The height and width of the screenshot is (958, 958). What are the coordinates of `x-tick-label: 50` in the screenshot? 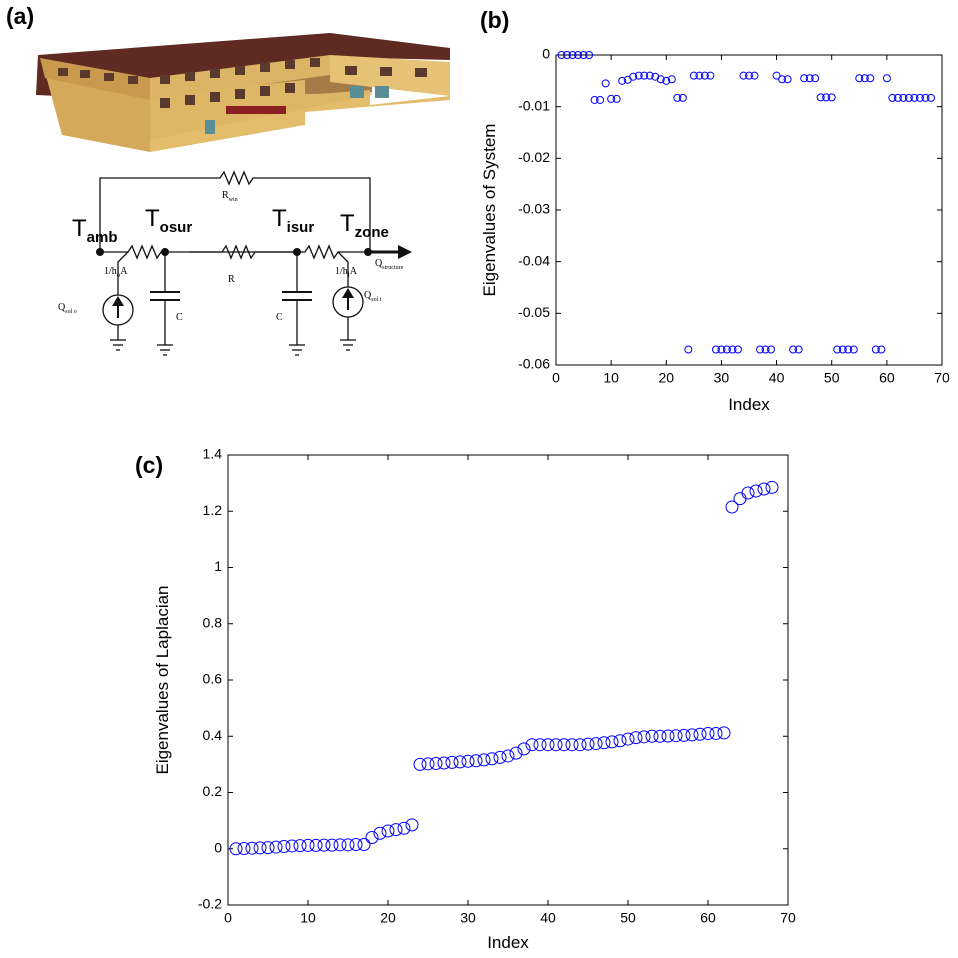 It's located at (628, 918).